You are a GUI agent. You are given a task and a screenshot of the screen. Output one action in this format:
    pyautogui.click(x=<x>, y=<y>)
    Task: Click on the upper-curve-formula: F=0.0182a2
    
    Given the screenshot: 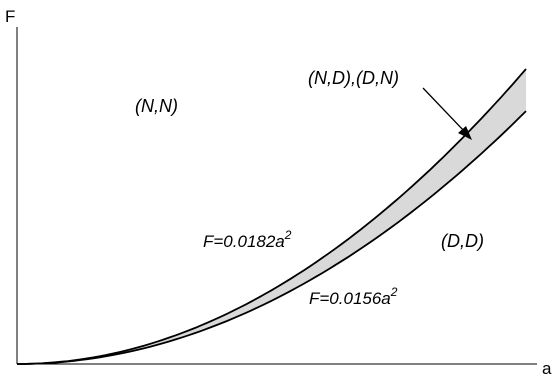 What is the action you would take?
    pyautogui.click(x=247, y=239)
    